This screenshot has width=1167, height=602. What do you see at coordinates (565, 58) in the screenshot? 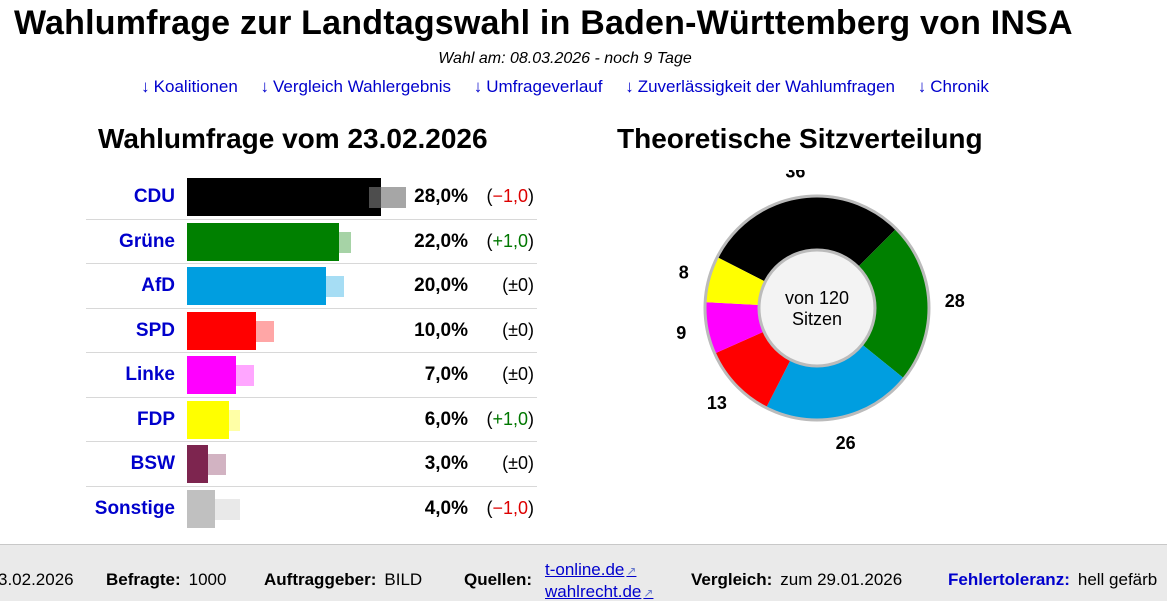
I see `election-date-subtitle: Wahl am: 08.03.2026 - noch 9 Tage` at bounding box center [565, 58].